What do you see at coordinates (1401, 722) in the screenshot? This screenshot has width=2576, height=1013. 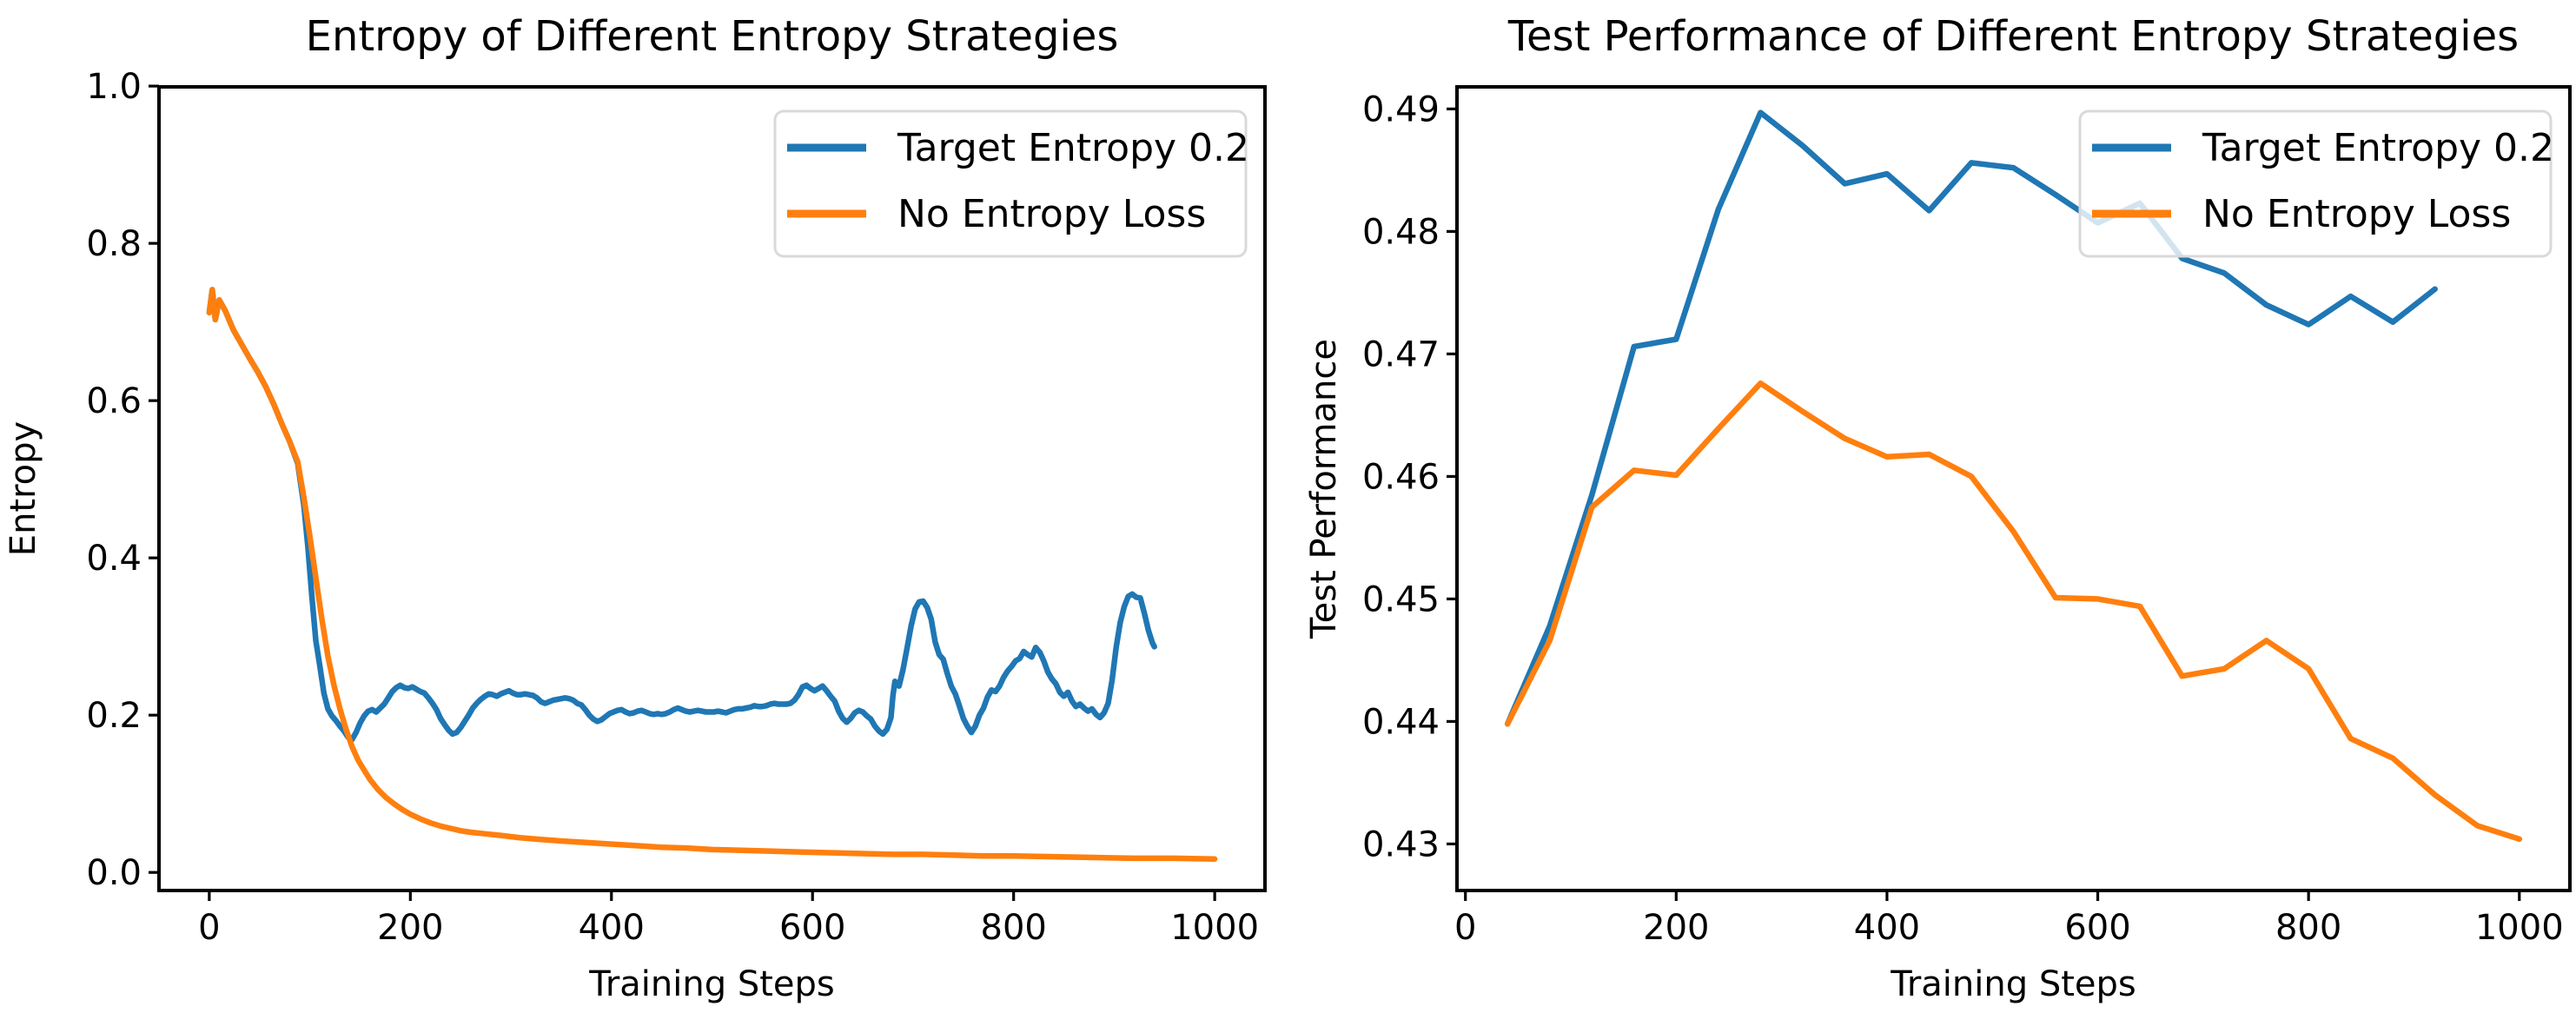 I see `y-tick-label: 0.44` at bounding box center [1401, 722].